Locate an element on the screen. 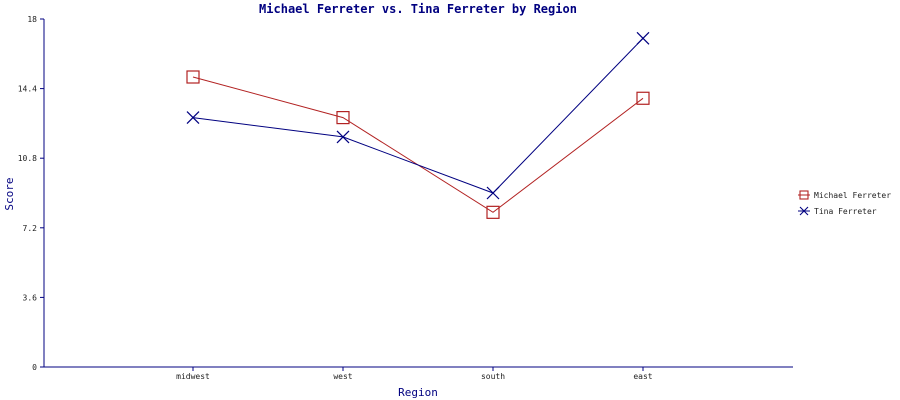  y-tick-label: 14.4 is located at coordinates (27, 89).